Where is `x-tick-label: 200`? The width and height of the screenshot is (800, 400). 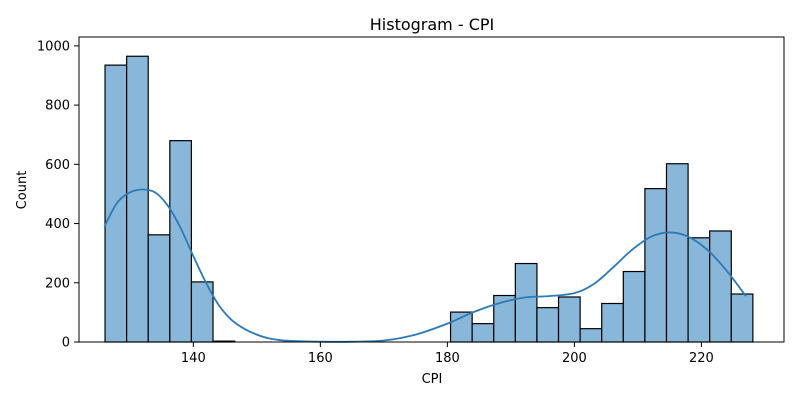 x-tick-label: 200 is located at coordinates (574, 358).